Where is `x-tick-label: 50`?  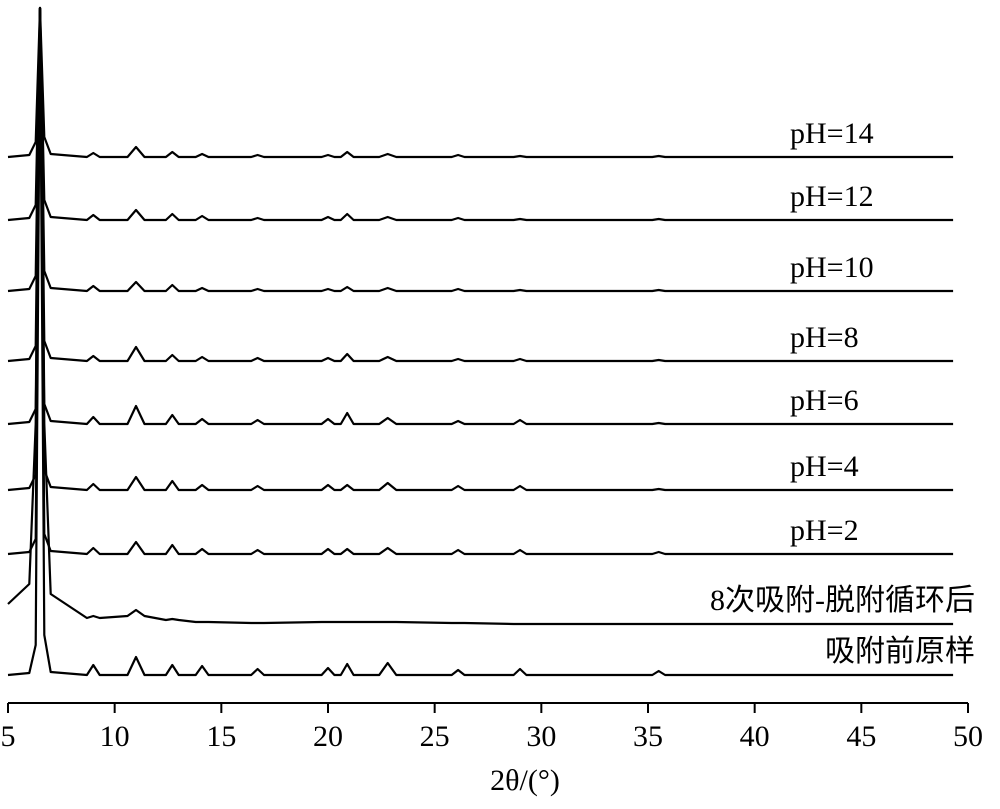 x-tick-label: 50 is located at coordinates (968, 736).